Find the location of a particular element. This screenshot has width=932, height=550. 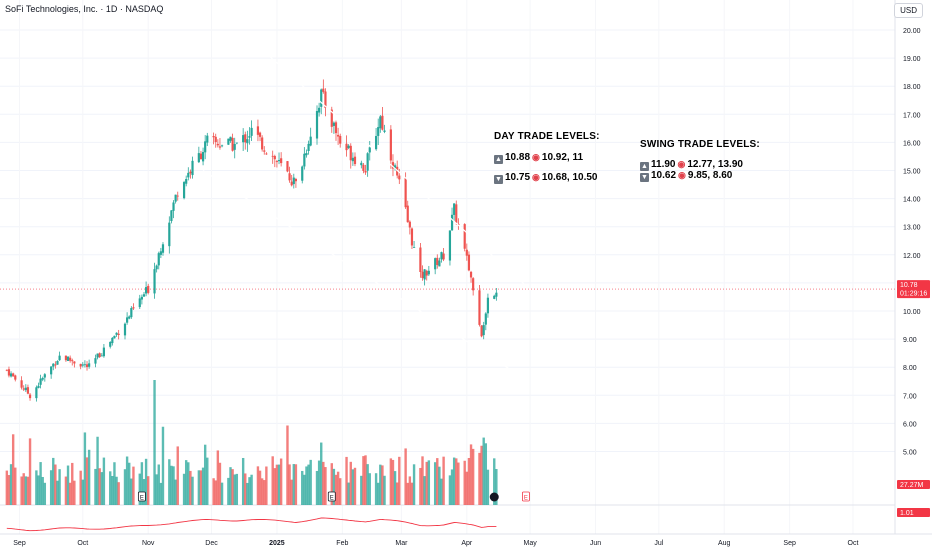

indicator-tag is located at coordinates (913, 512).